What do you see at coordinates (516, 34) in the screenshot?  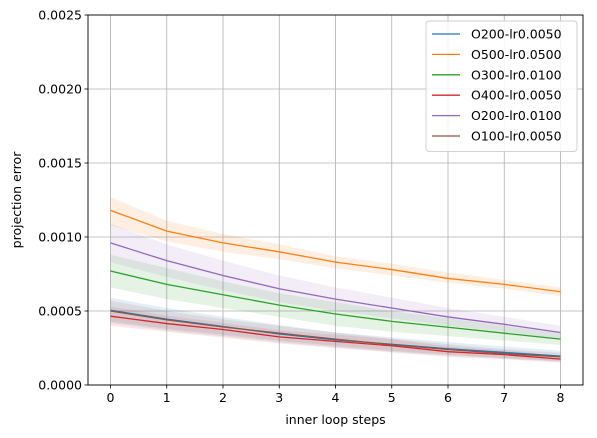 I see `legend-label: O200-lr0.0050` at bounding box center [516, 34].